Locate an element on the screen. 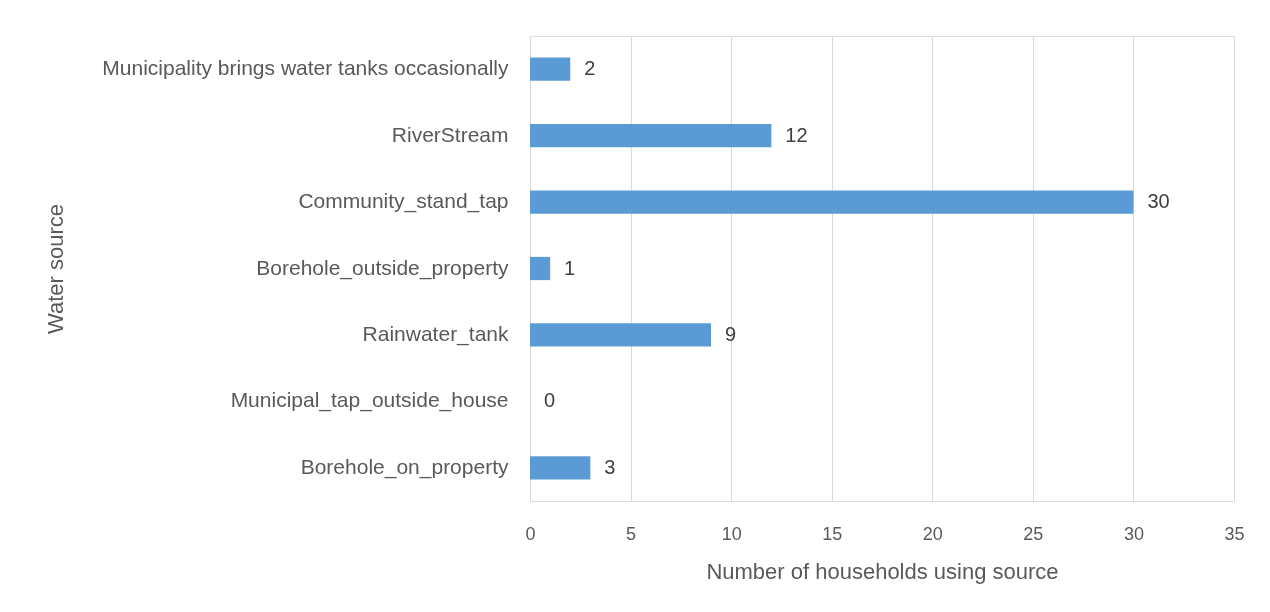 The width and height of the screenshot is (1270, 612). y-tick-label: Municipal_tap_outside_house is located at coordinates (369, 400).